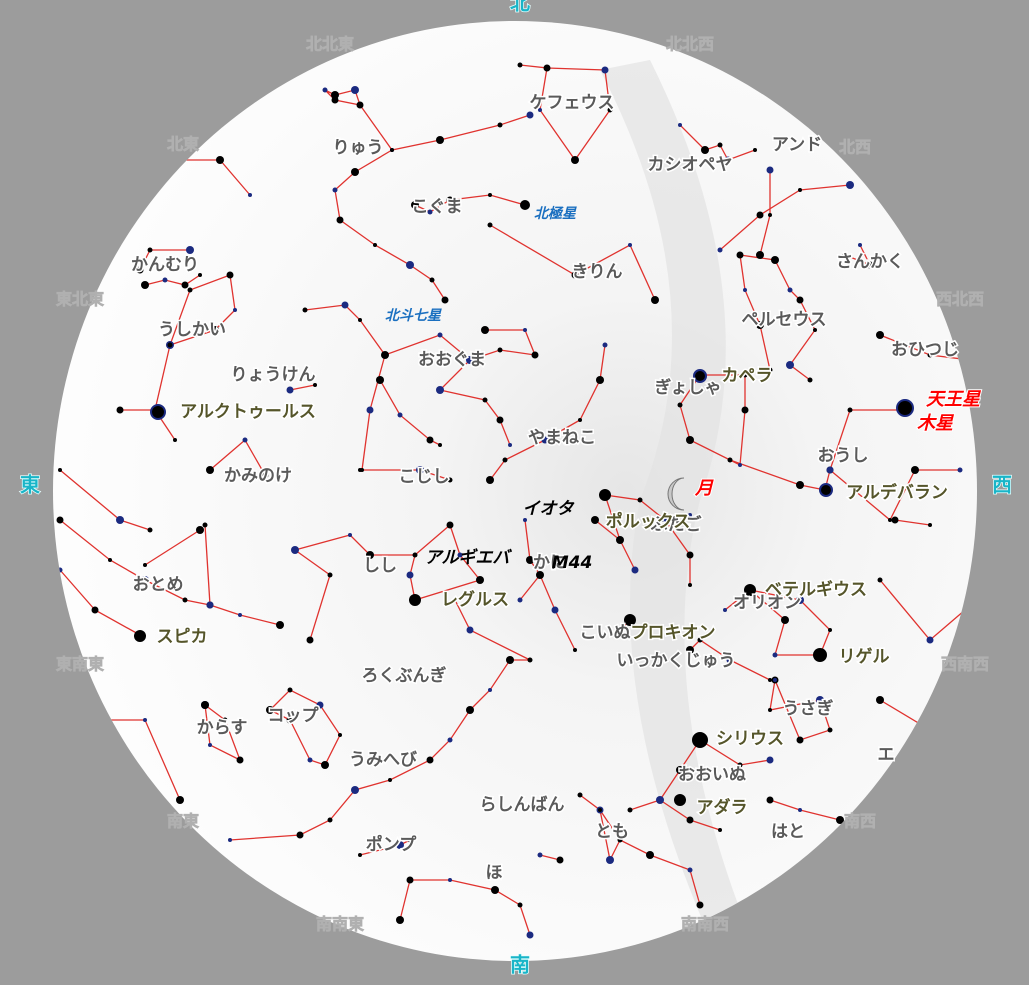 This screenshot has width=1029, height=985. What do you see at coordinates (258, 476) in the screenshot?
I see `constellation-label: かみのけ` at bounding box center [258, 476].